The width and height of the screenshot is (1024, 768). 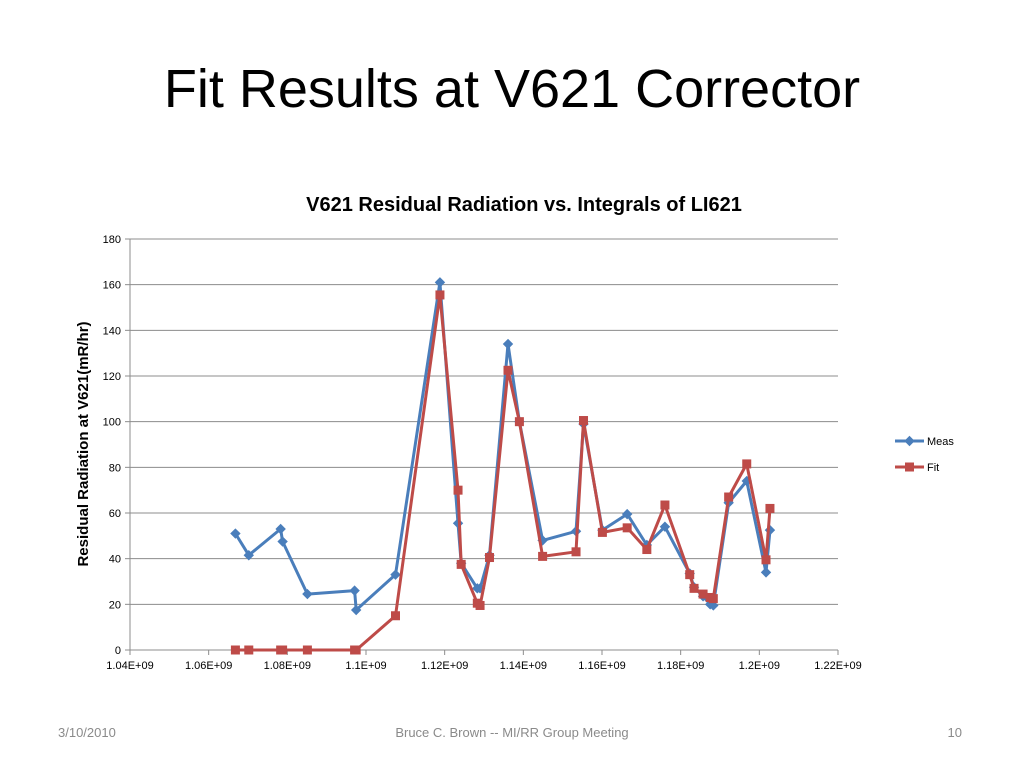 What do you see at coordinates (924, 454) in the screenshot?
I see `legend: Meas Fit` at bounding box center [924, 454].